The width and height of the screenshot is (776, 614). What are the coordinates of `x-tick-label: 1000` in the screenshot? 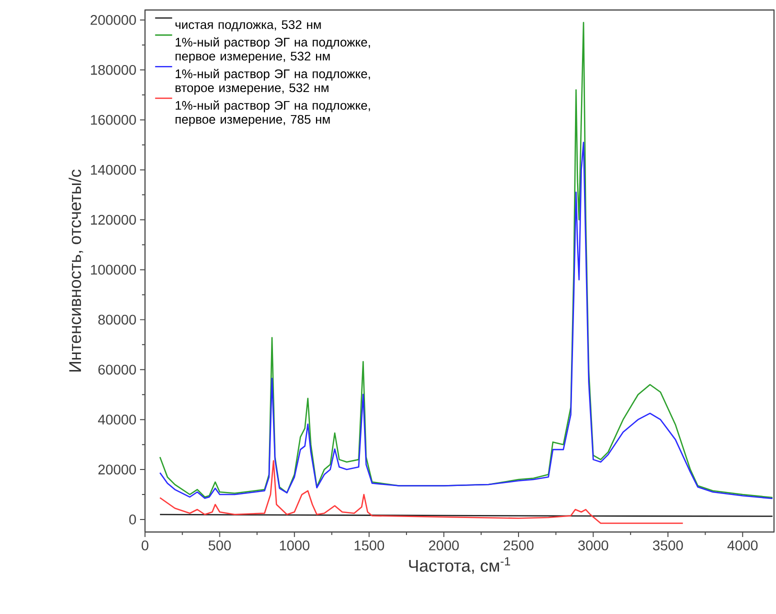 It's located at (295, 545).